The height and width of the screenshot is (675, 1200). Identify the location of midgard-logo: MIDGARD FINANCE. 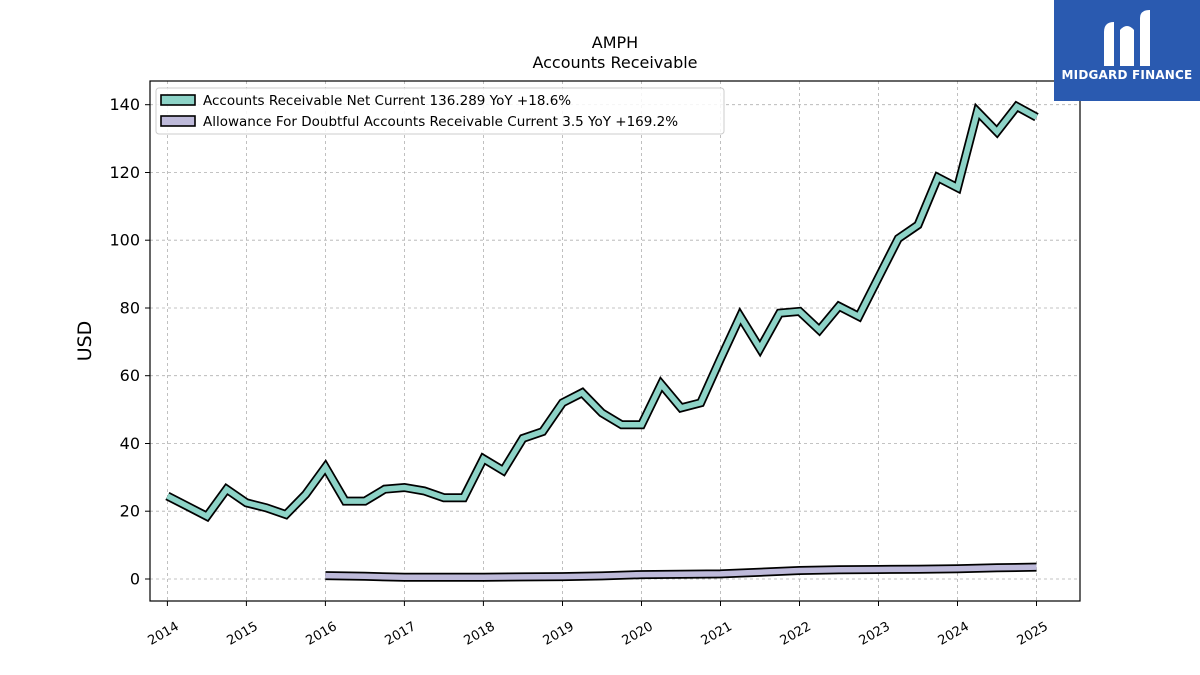
(1127, 50).